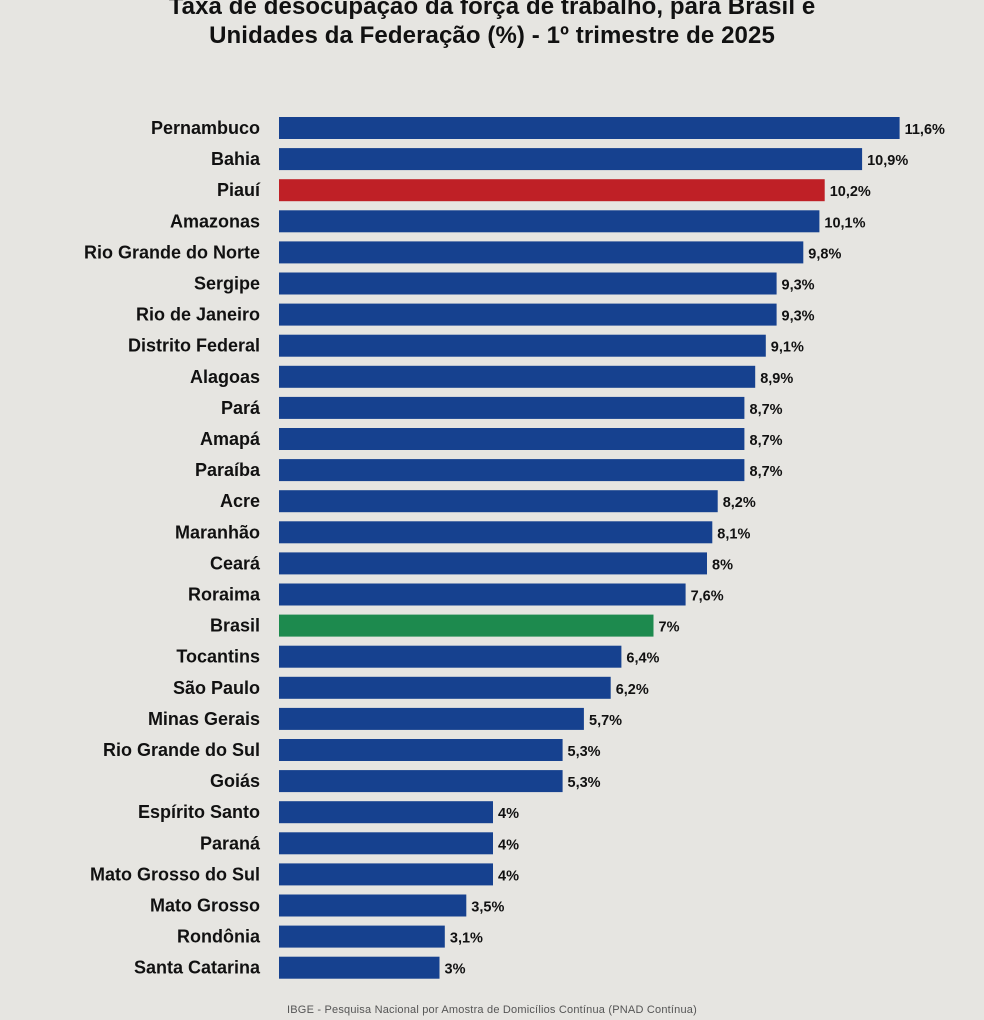 The width and height of the screenshot is (984, 1020). Describe the element at coordinates (541, 252) in the screenshot. I see `bar-rio-grande-do-norte` at that location.